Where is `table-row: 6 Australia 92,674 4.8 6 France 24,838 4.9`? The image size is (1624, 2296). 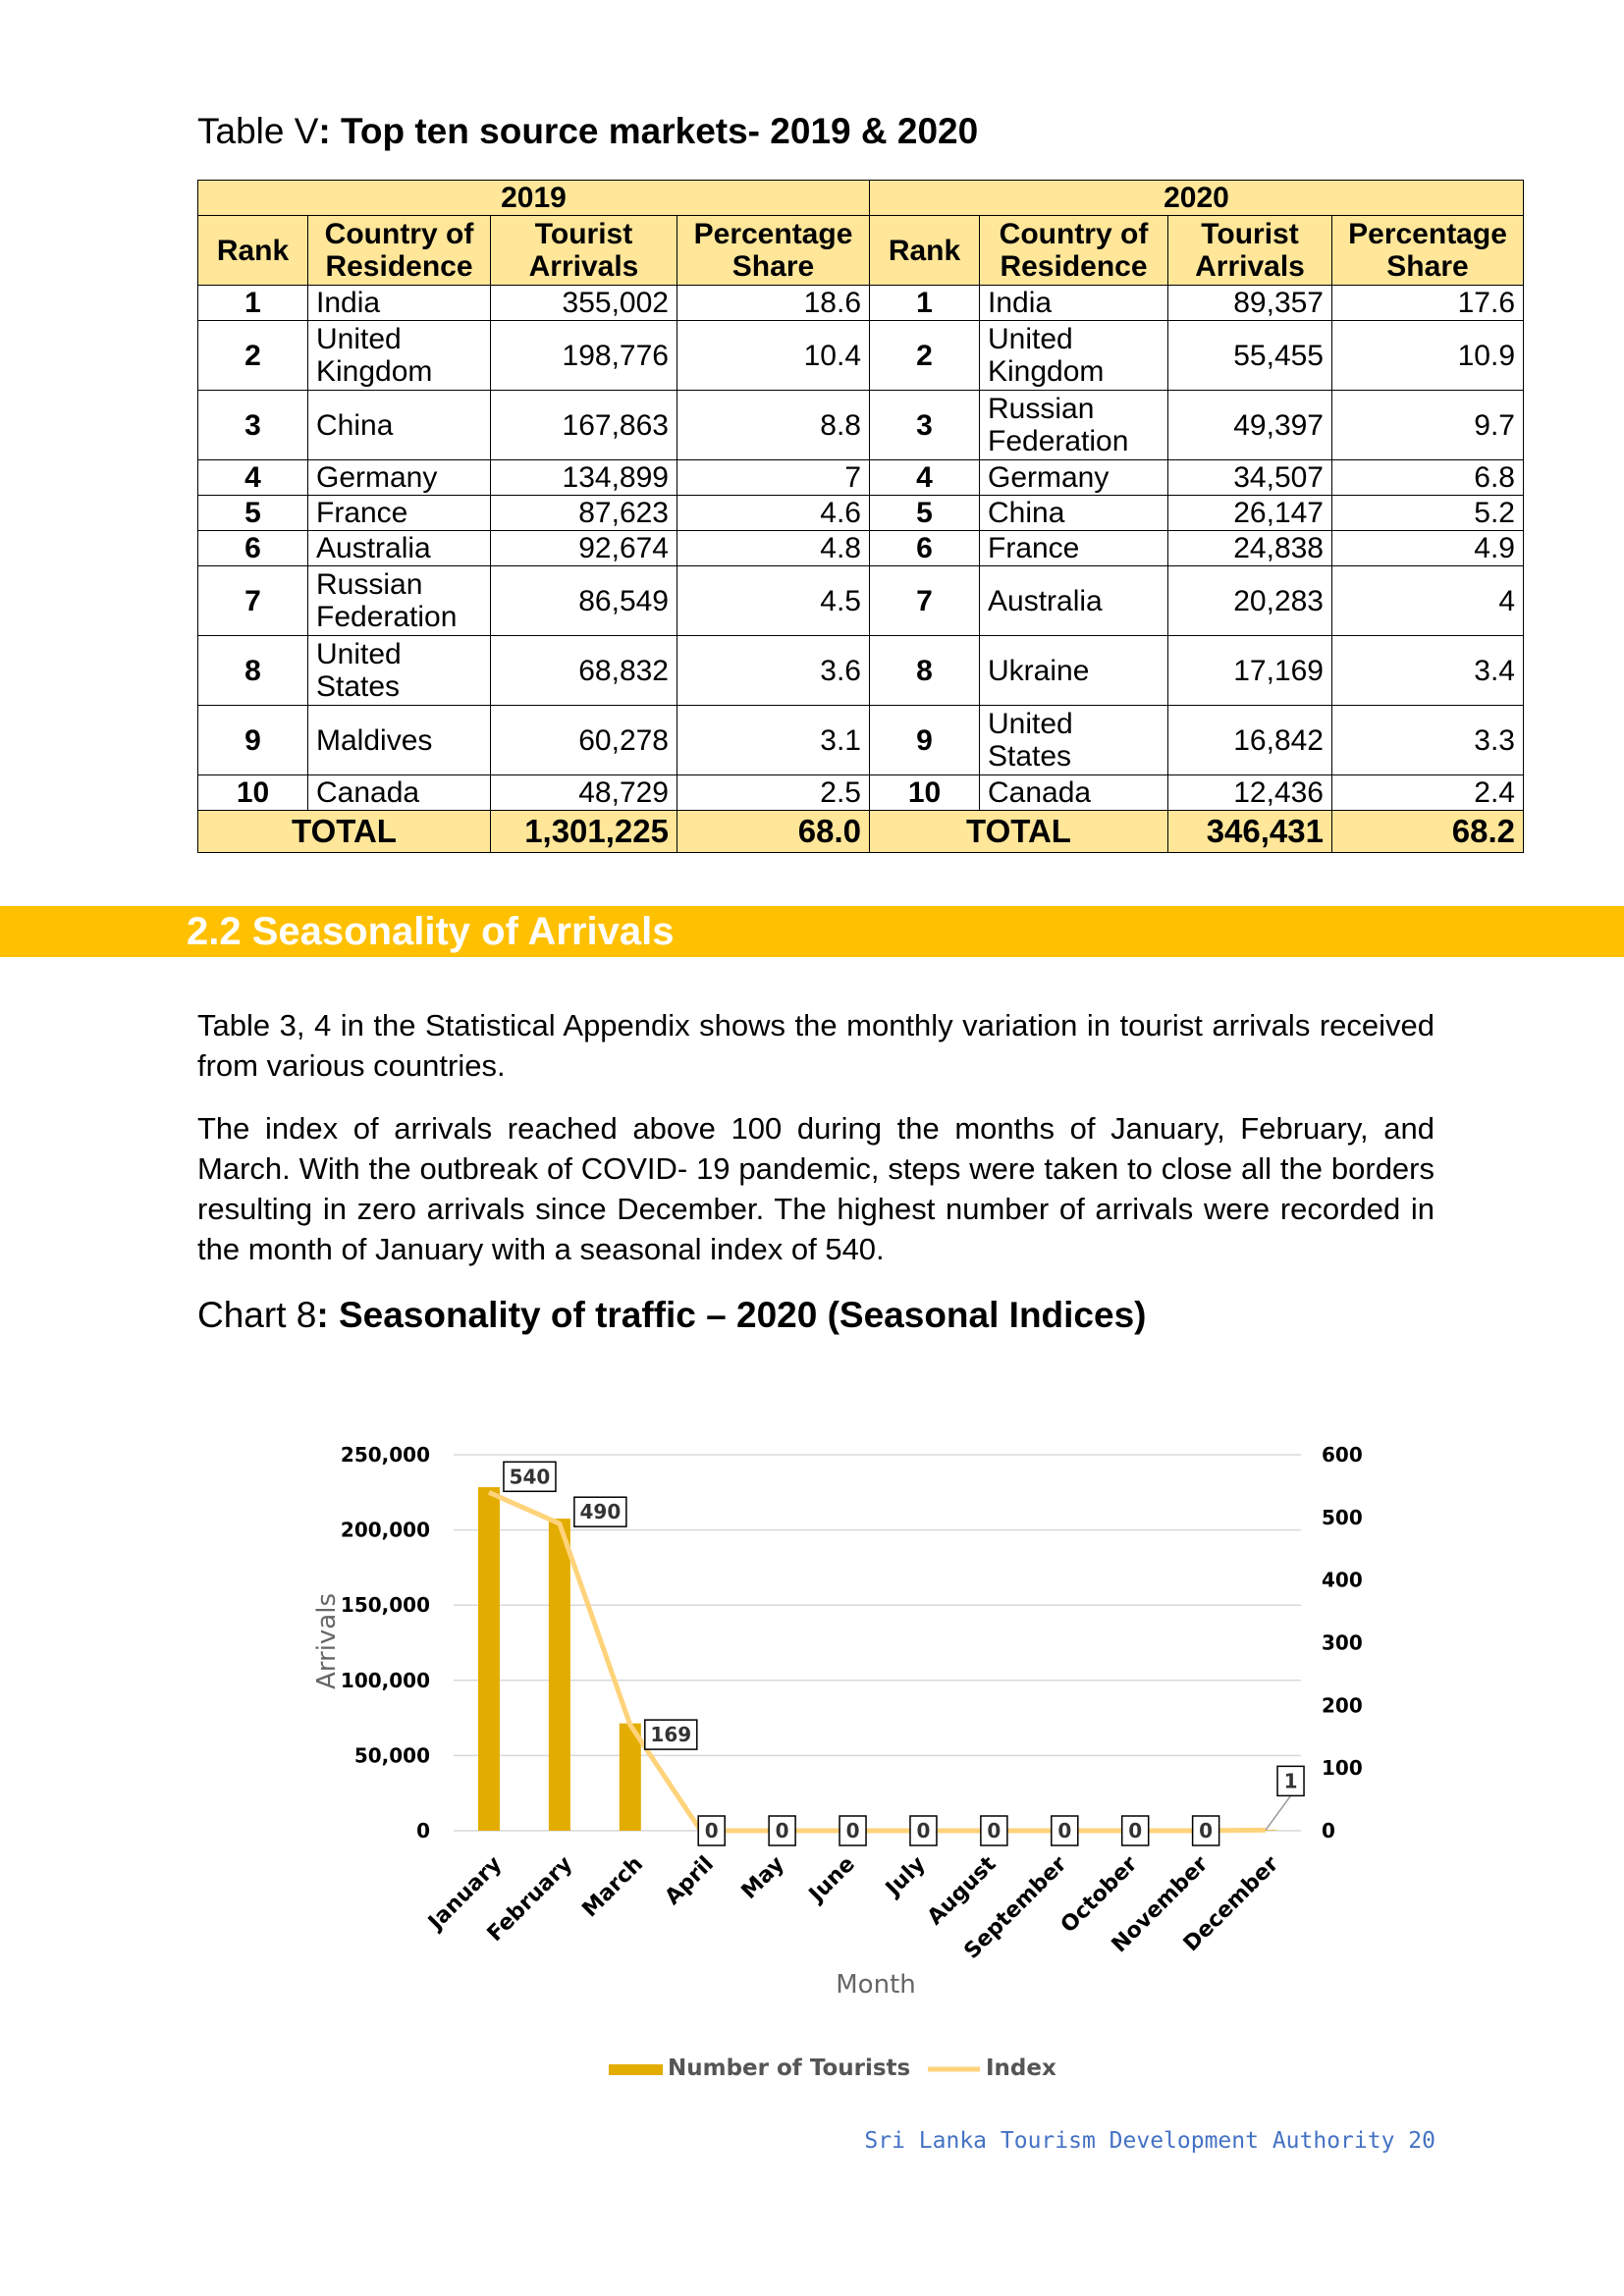
table-row: 6 Australia 92,674 4.8 6 France 24,838 4.9 is located at coordinates (860, 548).